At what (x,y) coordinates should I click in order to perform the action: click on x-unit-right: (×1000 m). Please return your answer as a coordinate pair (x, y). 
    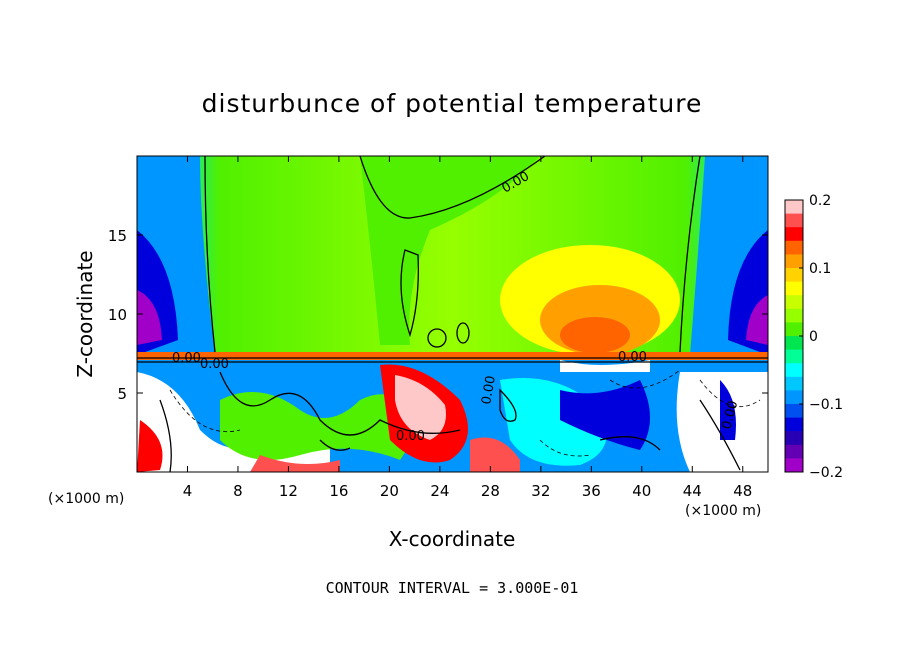
    Looking at the image, I should click on (723, 511).